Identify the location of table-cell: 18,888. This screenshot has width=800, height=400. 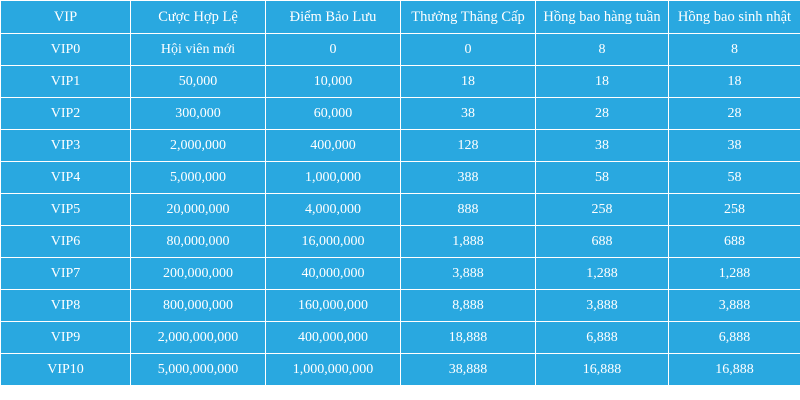
(468, 337).